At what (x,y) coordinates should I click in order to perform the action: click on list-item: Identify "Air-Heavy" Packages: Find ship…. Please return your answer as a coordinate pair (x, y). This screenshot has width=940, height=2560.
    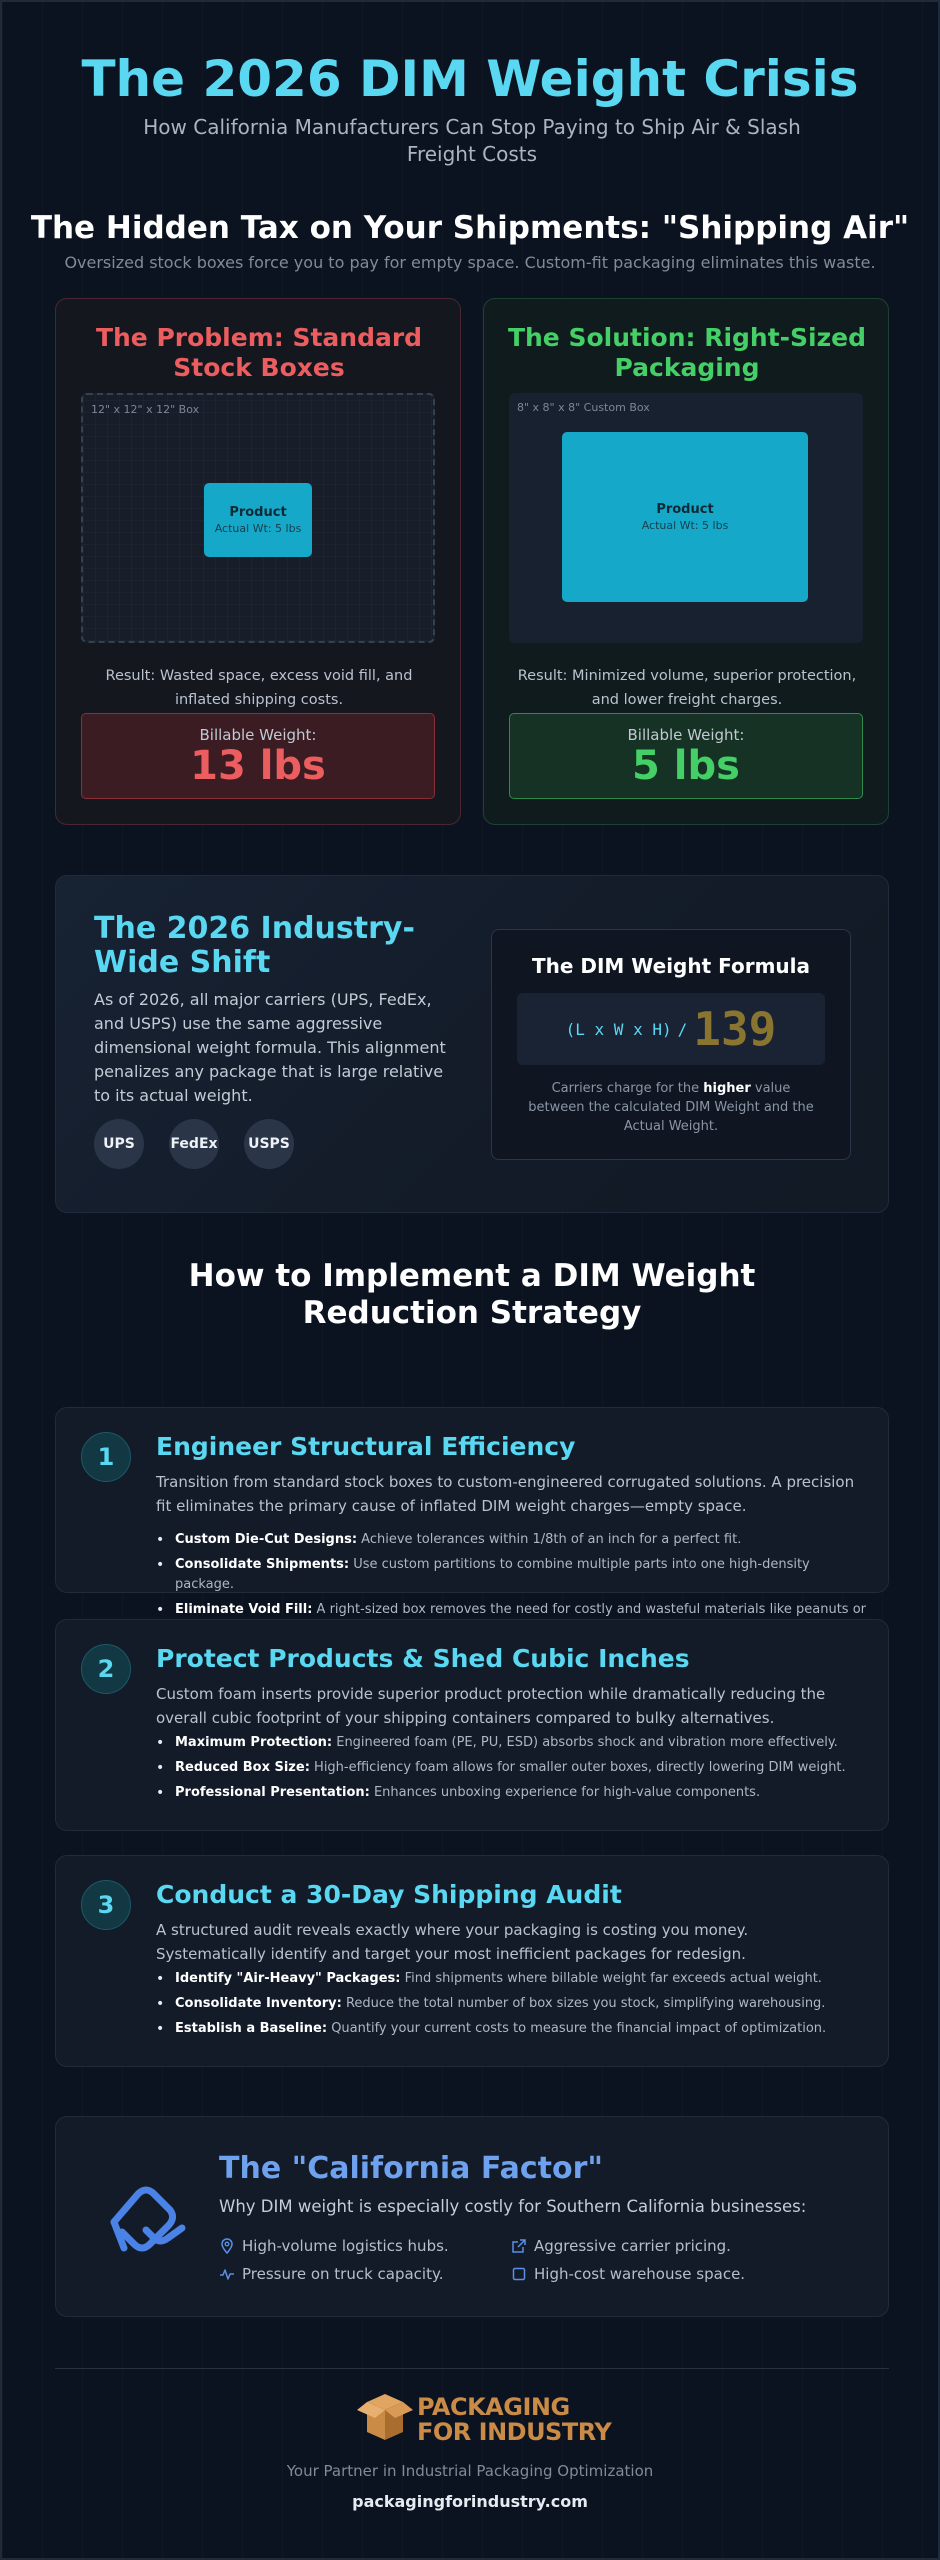
    Looking at the image, I should click on (511, 1979).